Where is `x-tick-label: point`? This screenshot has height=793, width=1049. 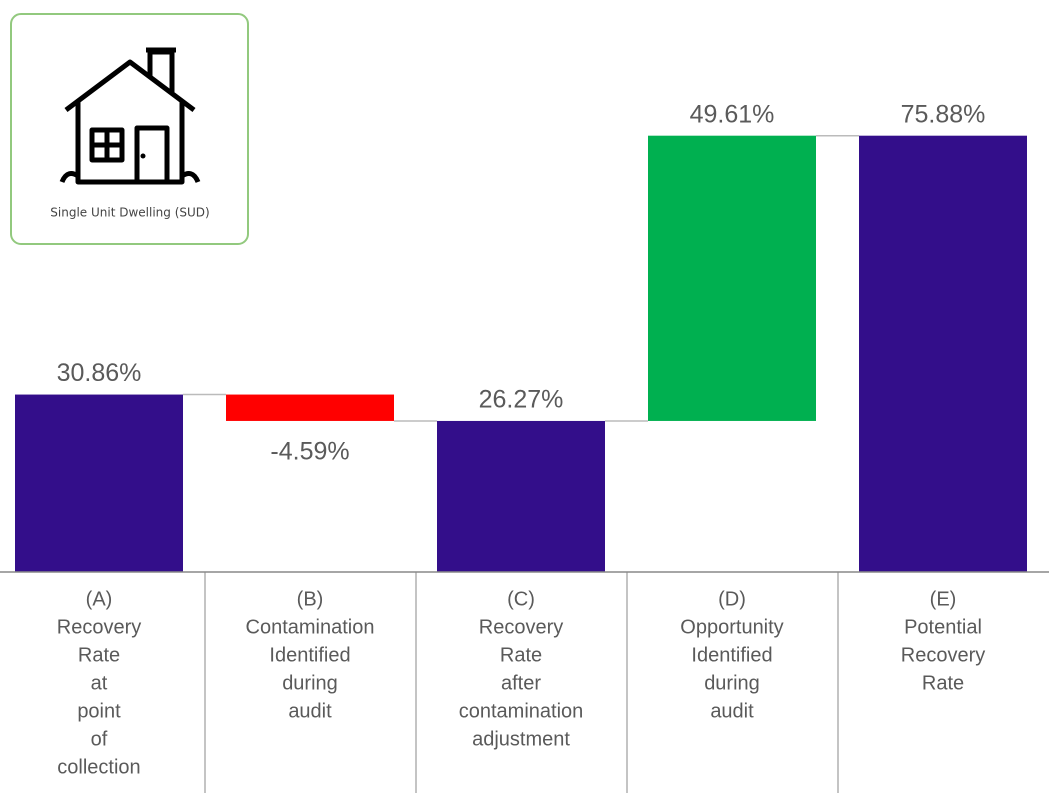
x-tick-label: point is located at coordinates (99, 711).